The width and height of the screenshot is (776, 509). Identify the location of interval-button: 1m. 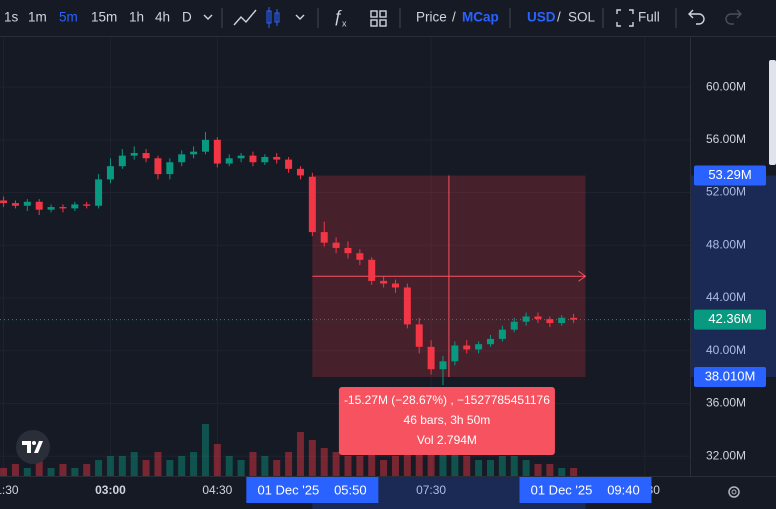
(37, 17).